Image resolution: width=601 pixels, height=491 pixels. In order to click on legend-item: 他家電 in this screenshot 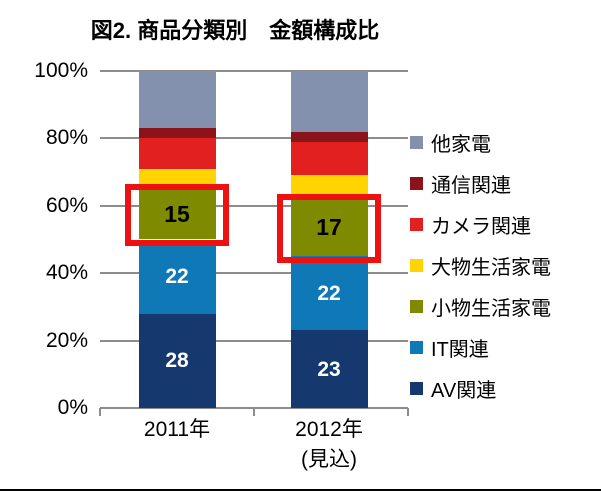, I will do `click(450, 142)`.